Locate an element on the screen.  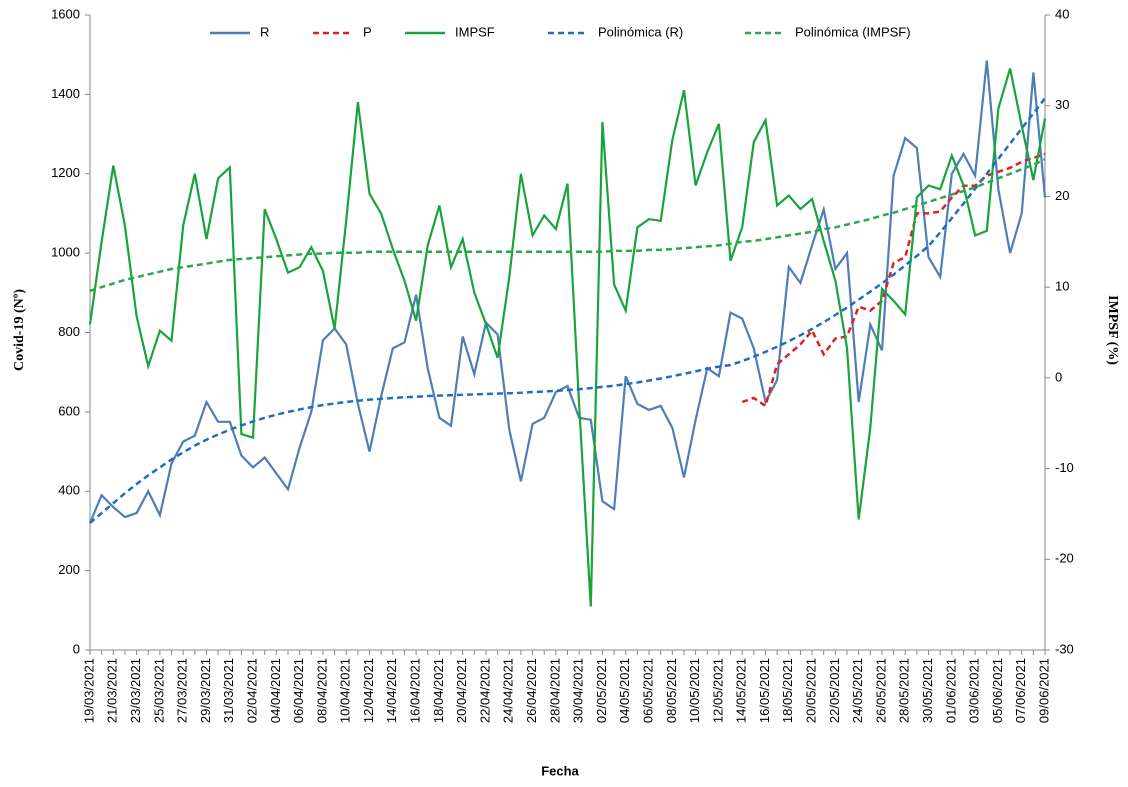
x-tick-label: 28/05/2021 is located at coordinates (904, 690).